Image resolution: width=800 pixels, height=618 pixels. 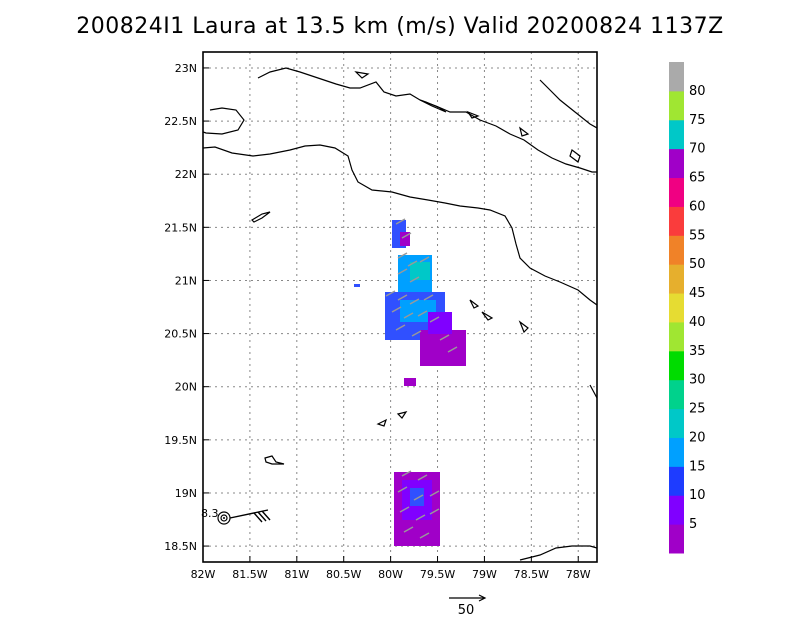 I want to click on lat-tick-label: 21N, so click(x=186, y=280).